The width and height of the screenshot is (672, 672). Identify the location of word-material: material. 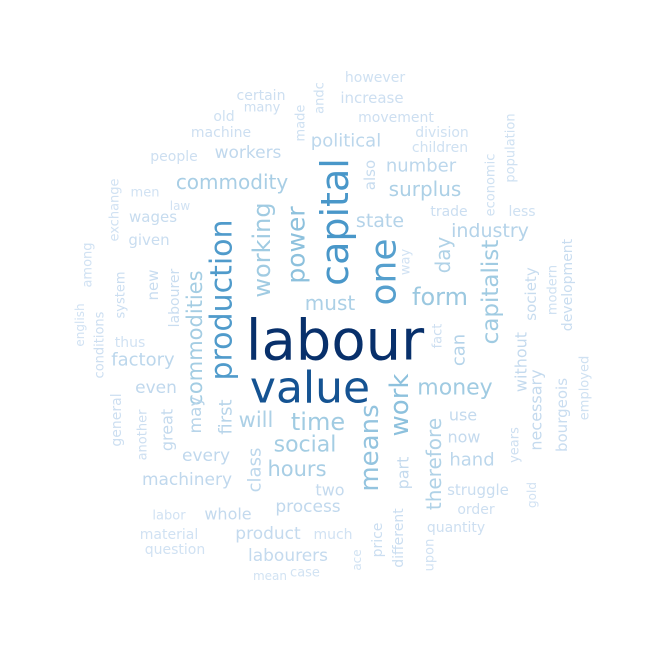
(169, 535).